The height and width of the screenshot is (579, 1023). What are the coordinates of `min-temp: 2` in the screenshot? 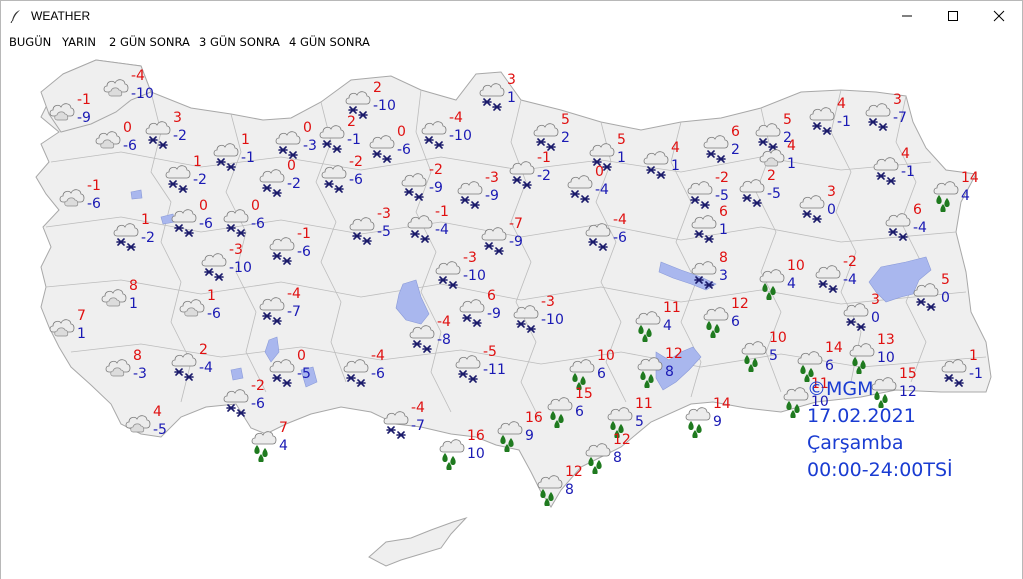 It's located at (735, 150).